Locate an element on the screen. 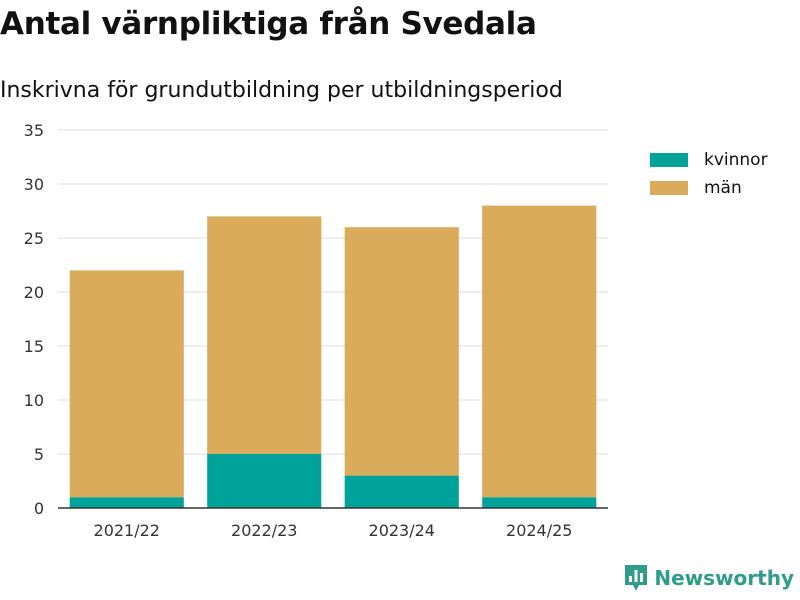 The height and width of the screenshot is (600, 800). legend-swatch-man is located at coordinates (669, 188).